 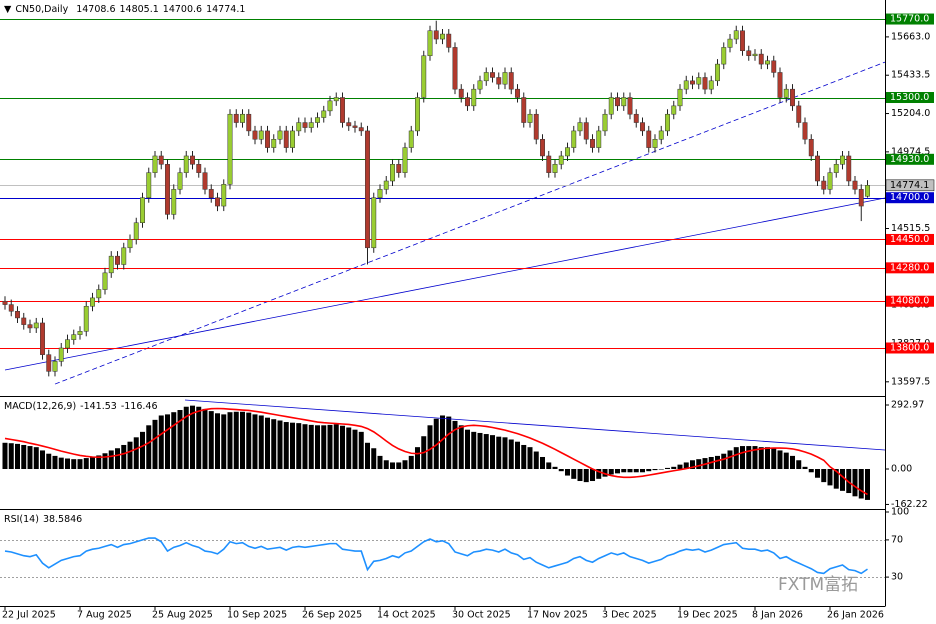 I want to click on y-tick-label: 13597.5, so click(x=910, y=381).